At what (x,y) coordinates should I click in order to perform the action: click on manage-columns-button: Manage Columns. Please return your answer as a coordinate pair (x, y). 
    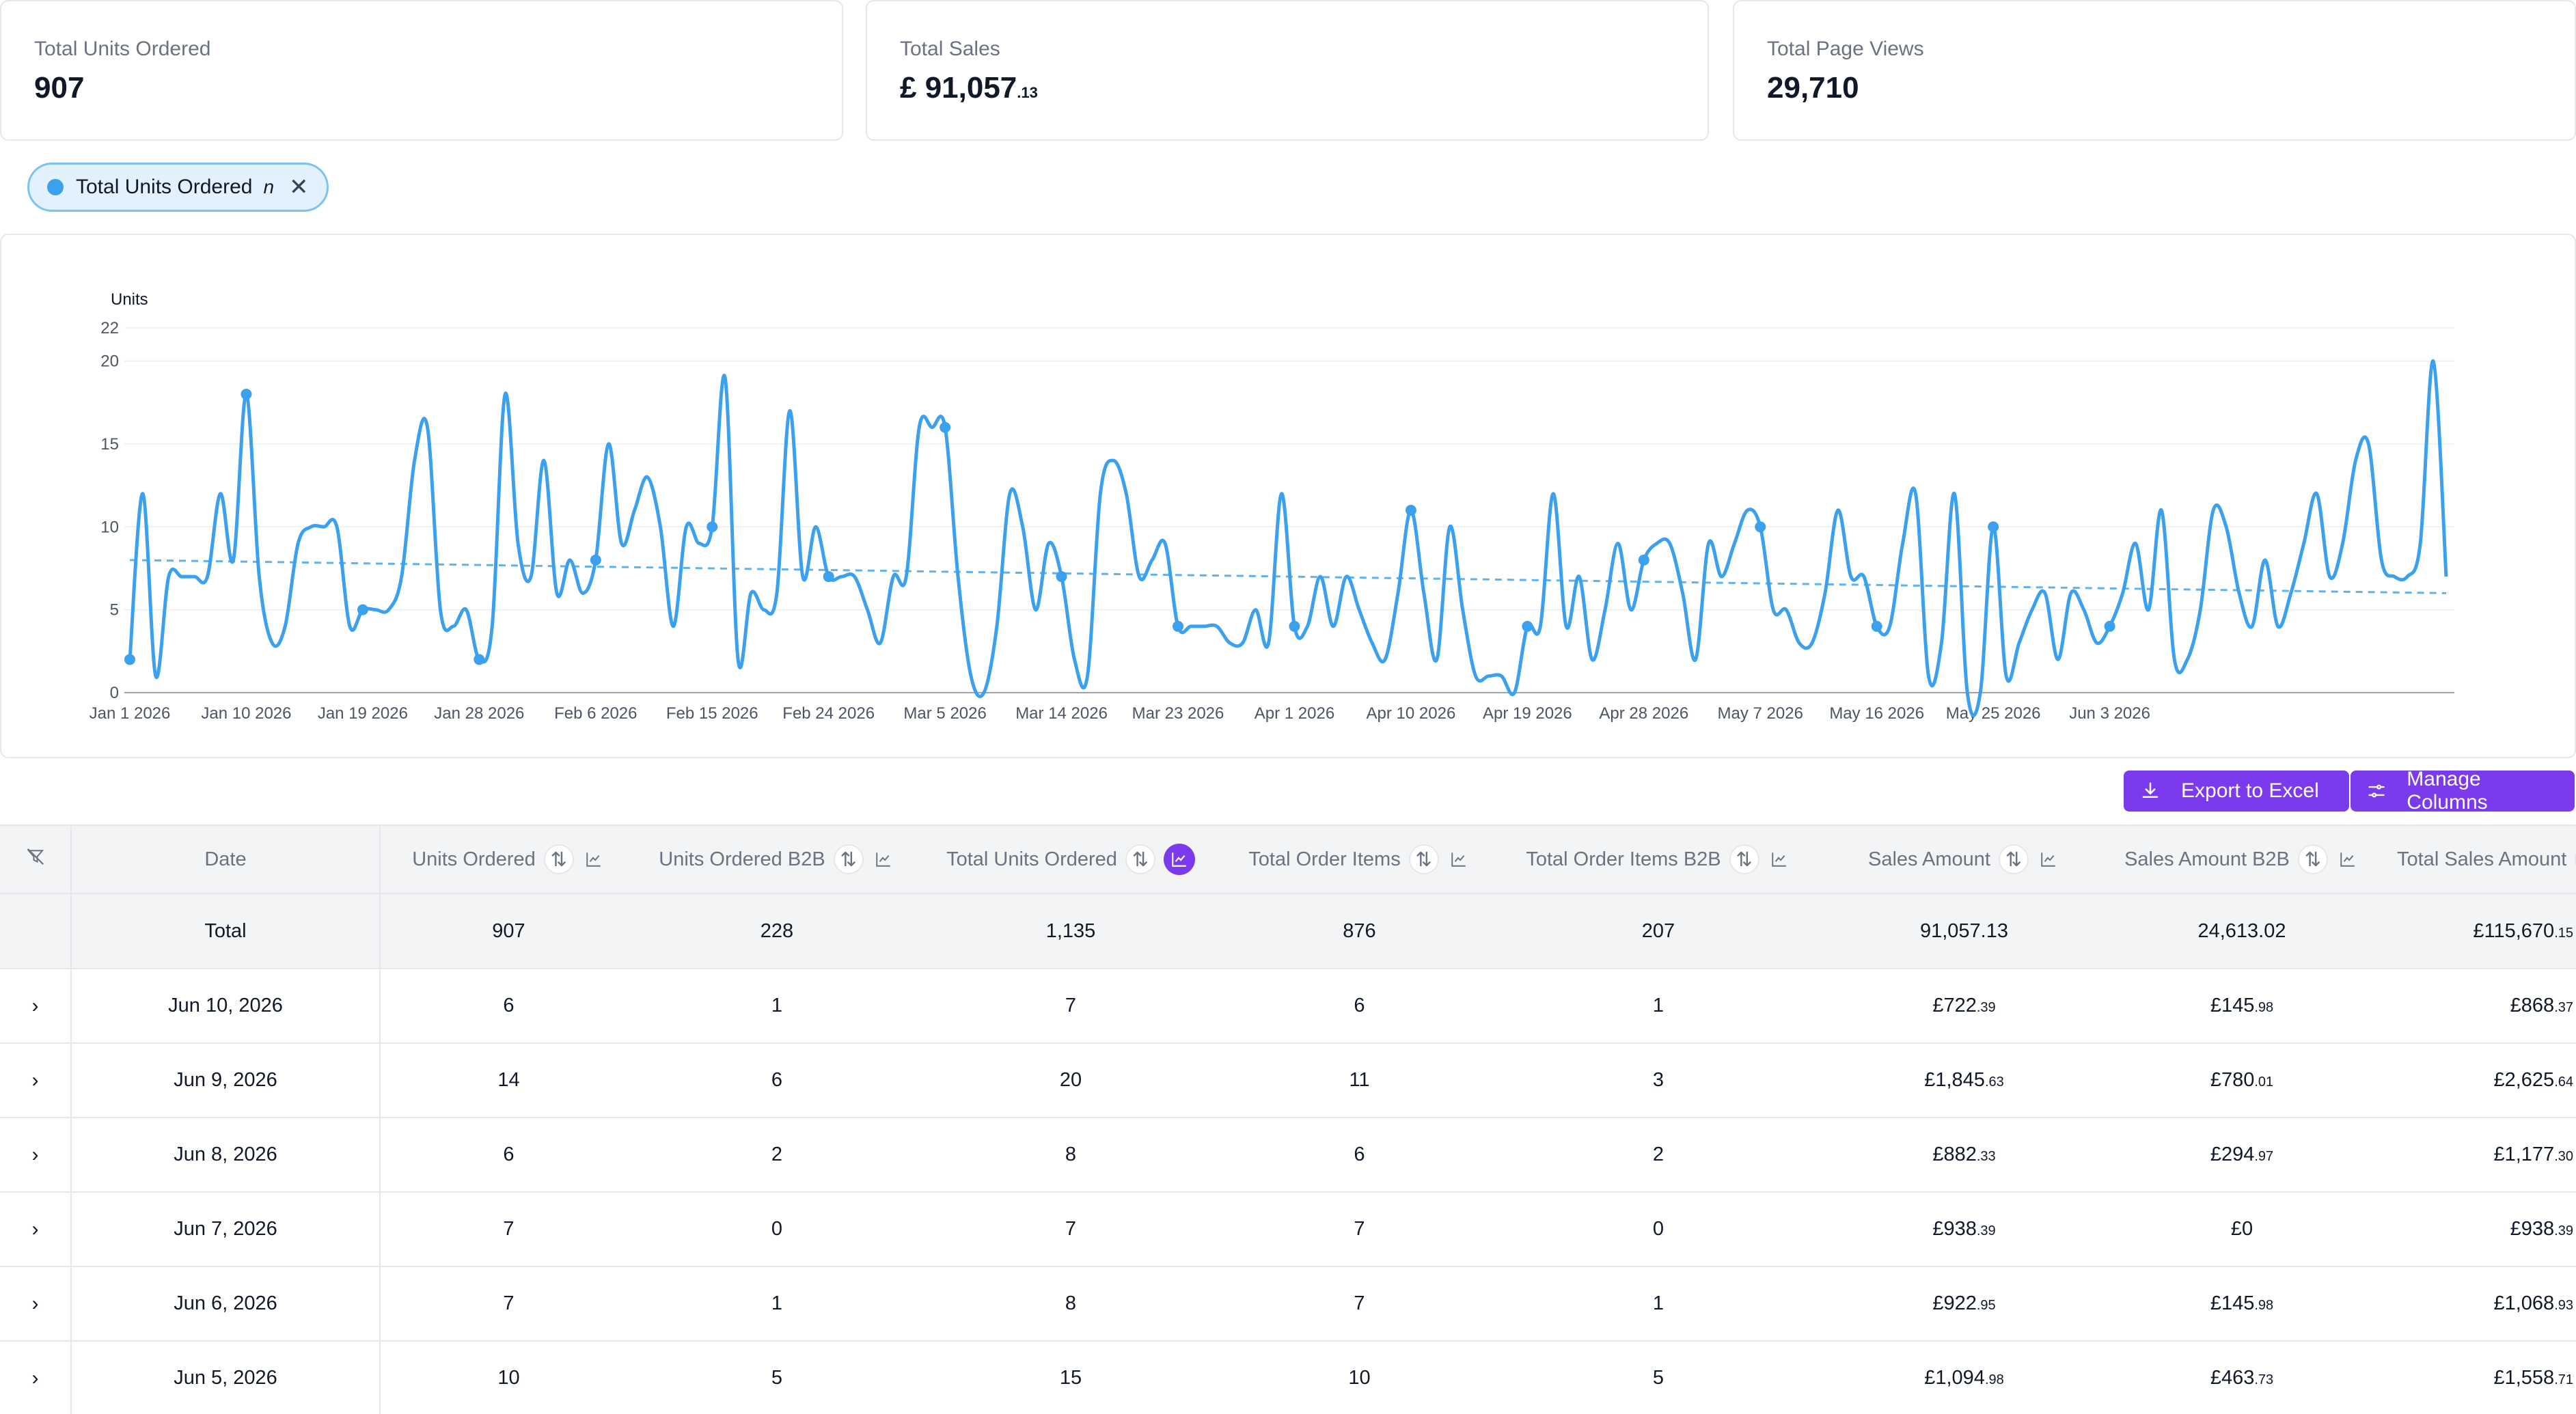
    Looking at the image, I should click on (2463, 791).